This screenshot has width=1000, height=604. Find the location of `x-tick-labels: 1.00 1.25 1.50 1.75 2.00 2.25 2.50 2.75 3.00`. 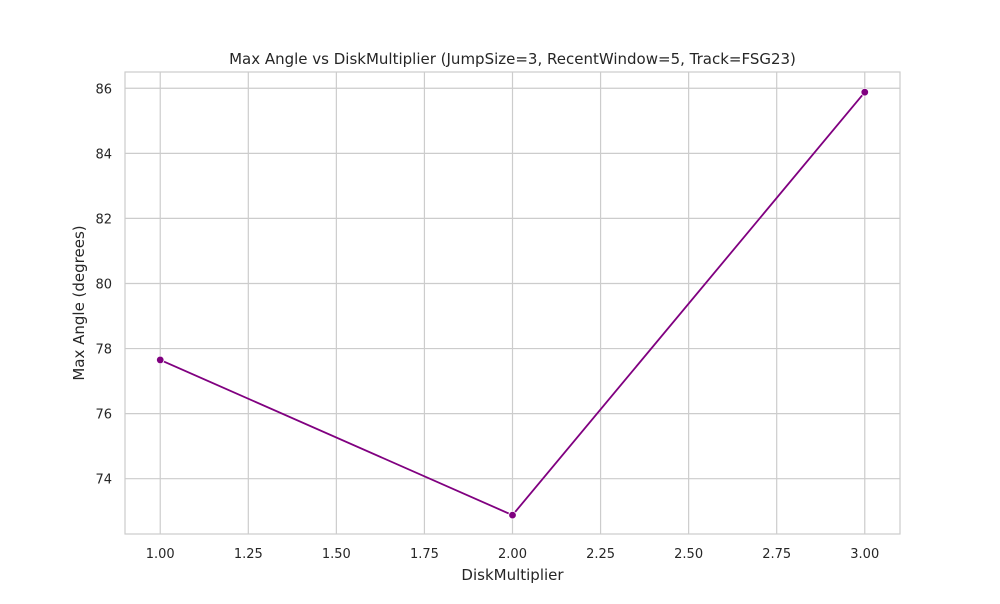

x-tick-labels: 1.00 1.25 1.50 1.75 2.00 2.25 2.50 2.75 3.00 is located at coordinates (512, 554).